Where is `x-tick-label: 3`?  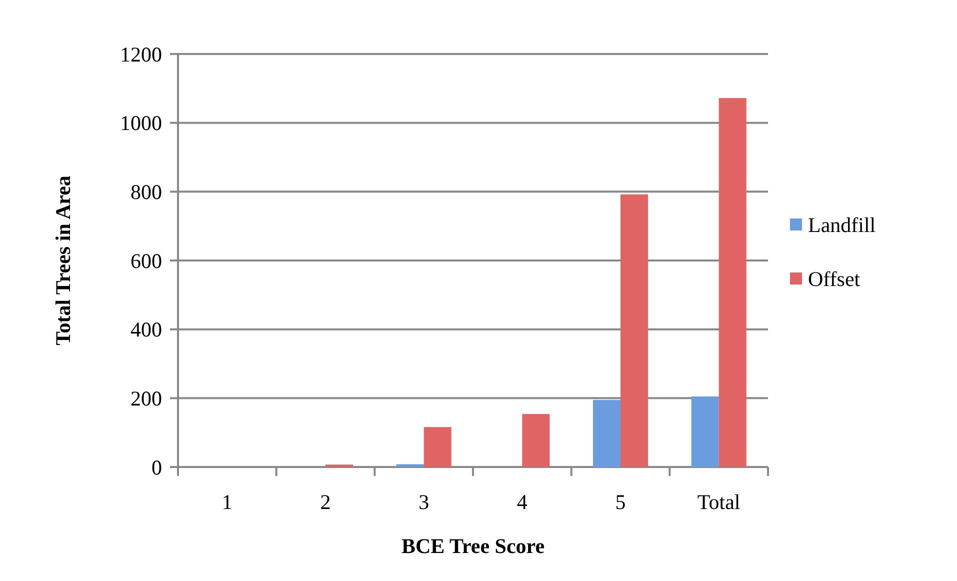
x-tick-label: 3 is located at coordinates (424, 502).